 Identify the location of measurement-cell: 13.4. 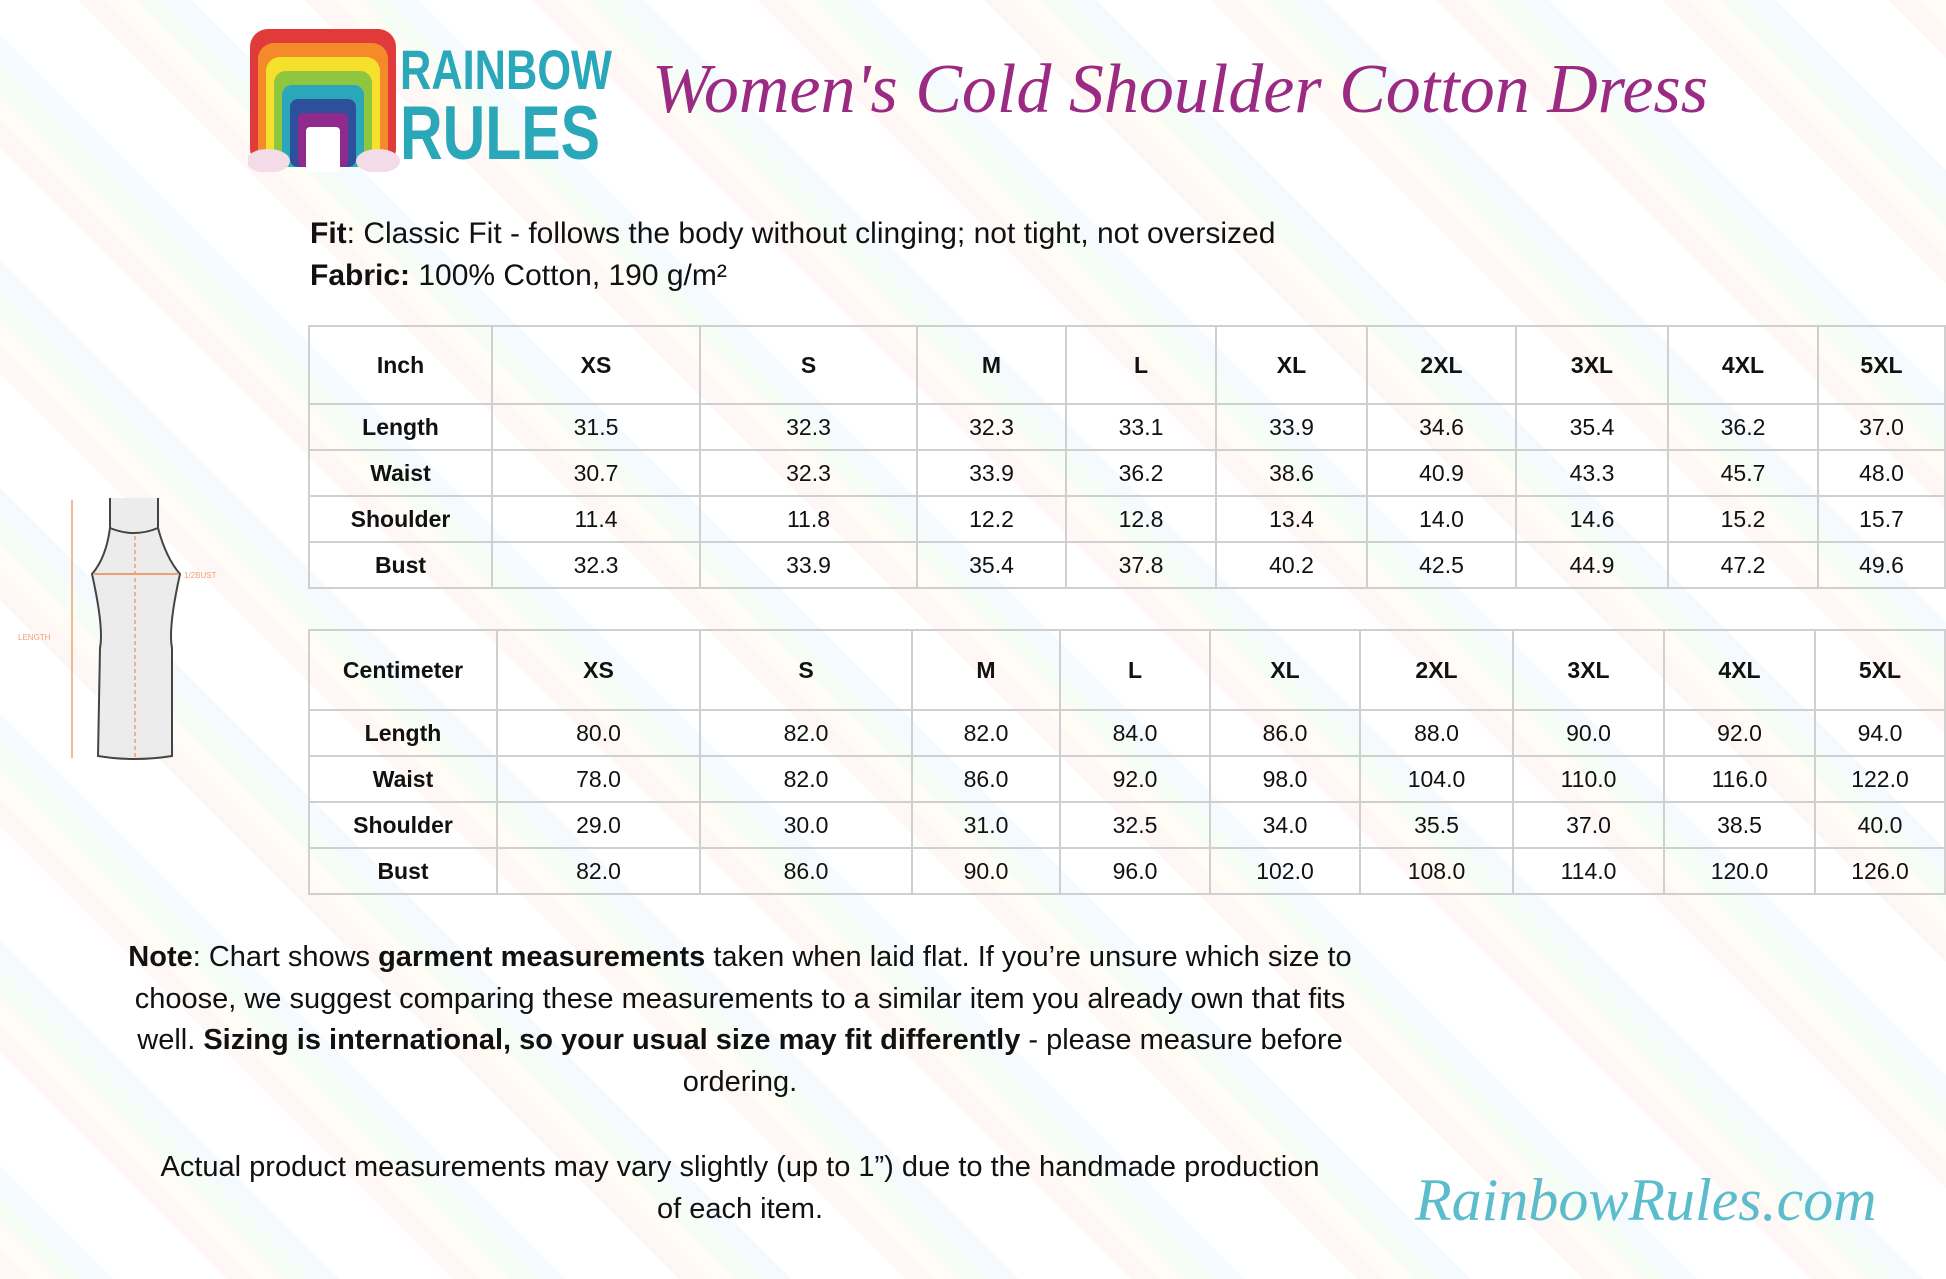
(1291, 519).